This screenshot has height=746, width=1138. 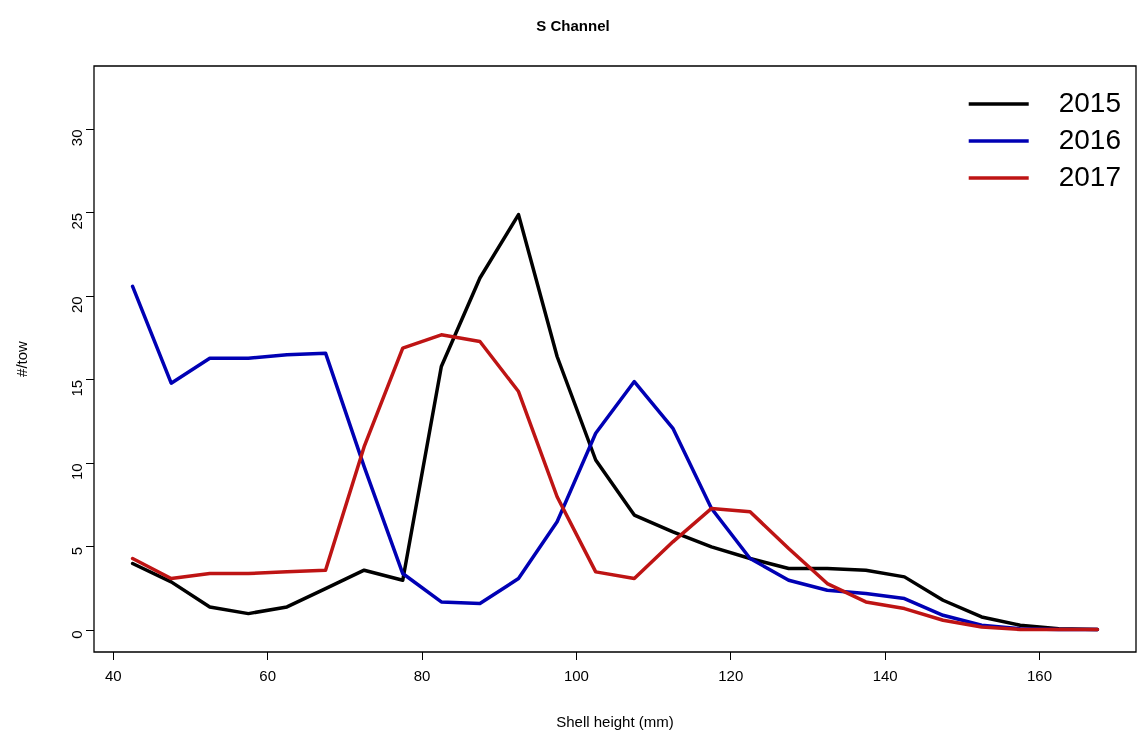 What do you see at coordinates (576, 676) in the screenshot?
I see `x-tick-label: 100` at bounding box center [576, 676].